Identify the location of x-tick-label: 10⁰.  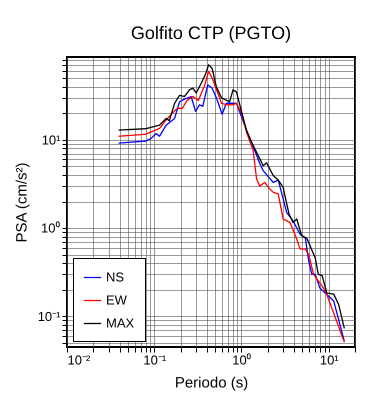
(242, 360).